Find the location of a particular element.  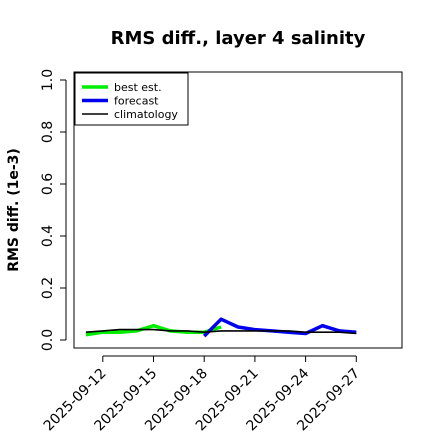

y-tick-label: 0.6 is located at coordinates (48, 184).